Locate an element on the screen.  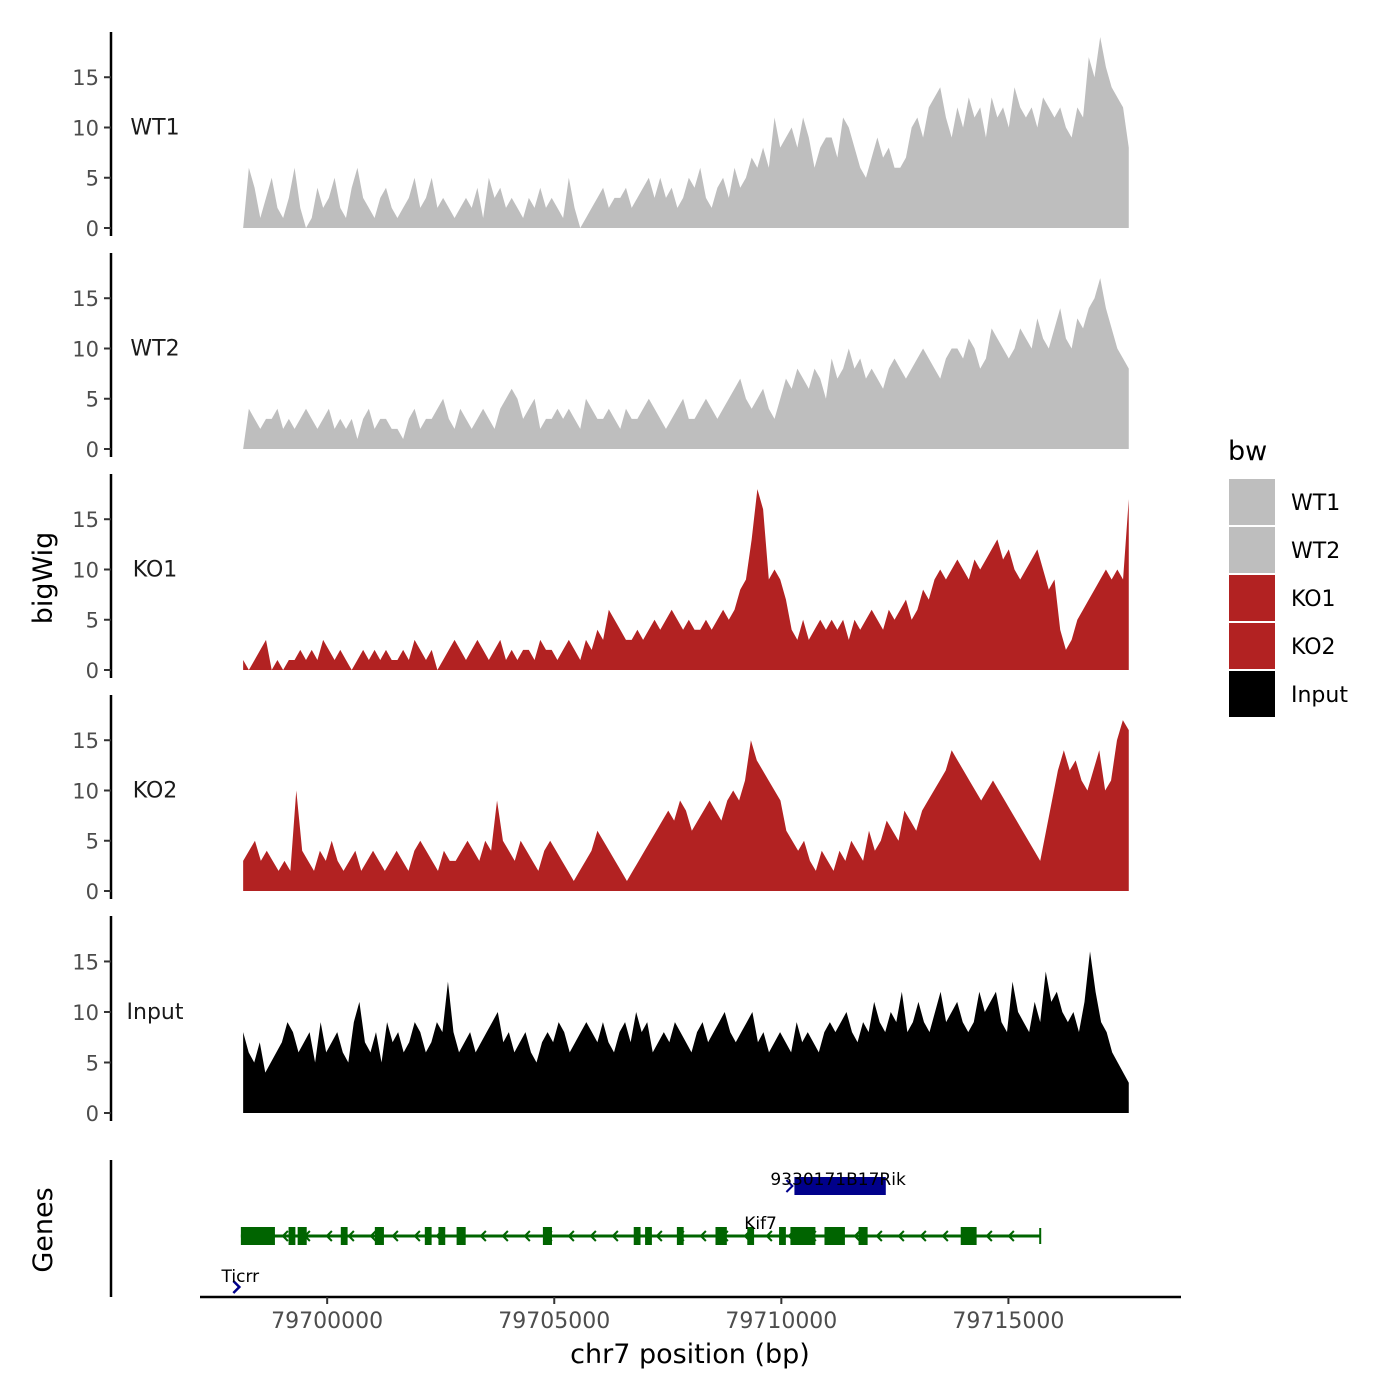
gene-label: Ticrr is located at coordinates (240, 1277).